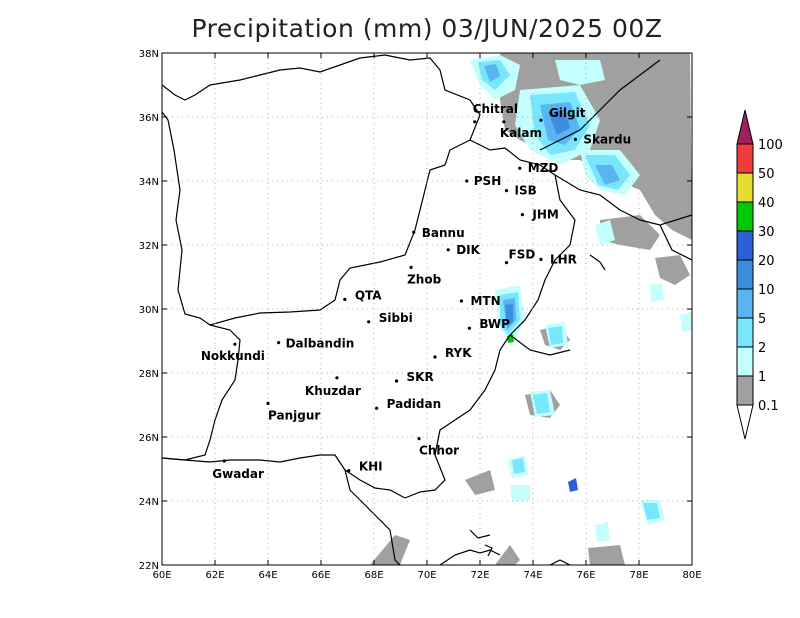 The width and height of the screenshot is (800, 618). Describe the element at coordinates (494, 324) in the screenshot. I see `city-label: BWP` at that location.